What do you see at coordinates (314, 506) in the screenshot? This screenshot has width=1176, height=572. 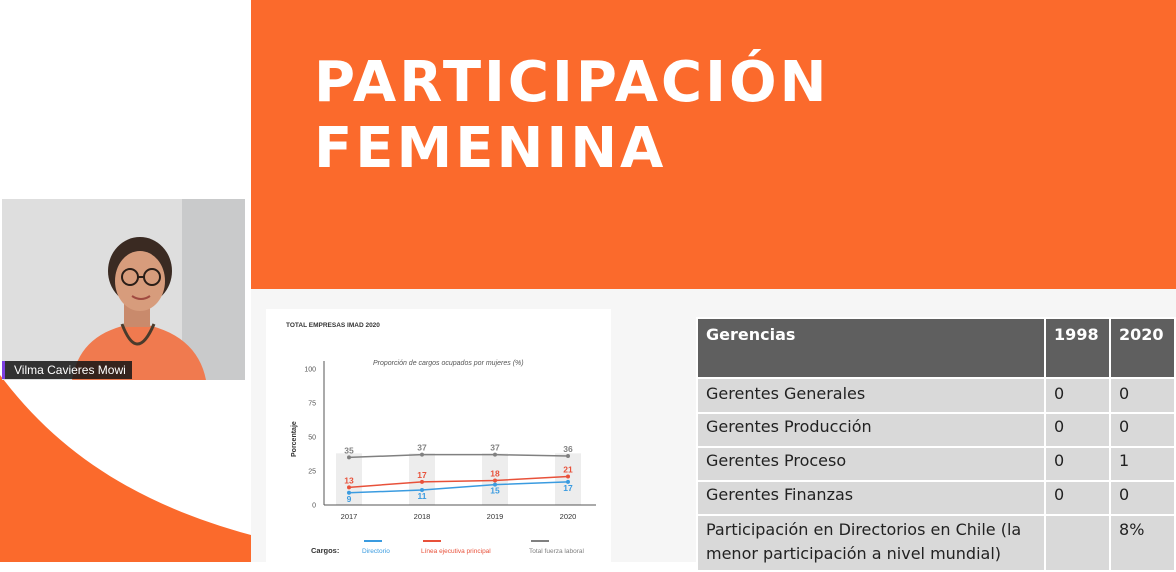 I see `y-tick-label: 0` at bounding box center [314, 506].